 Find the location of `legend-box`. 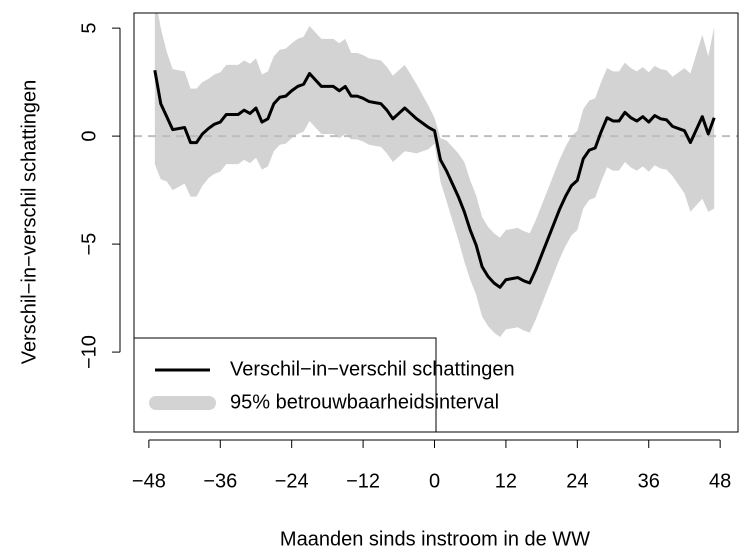

legend-box is located at coordinates (285, 385).